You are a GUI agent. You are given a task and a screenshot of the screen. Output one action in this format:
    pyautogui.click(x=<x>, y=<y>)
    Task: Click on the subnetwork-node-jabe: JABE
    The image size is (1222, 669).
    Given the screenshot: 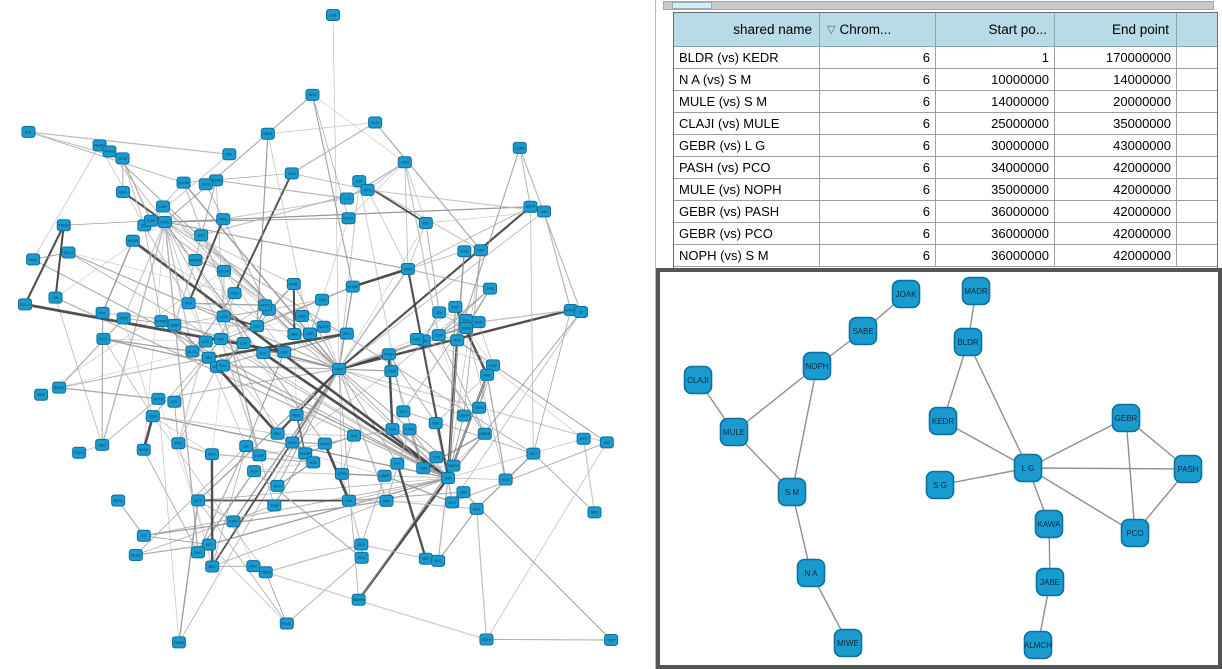 What is the action you would take?
    pyautogui.click(x=1050, y=582)
    